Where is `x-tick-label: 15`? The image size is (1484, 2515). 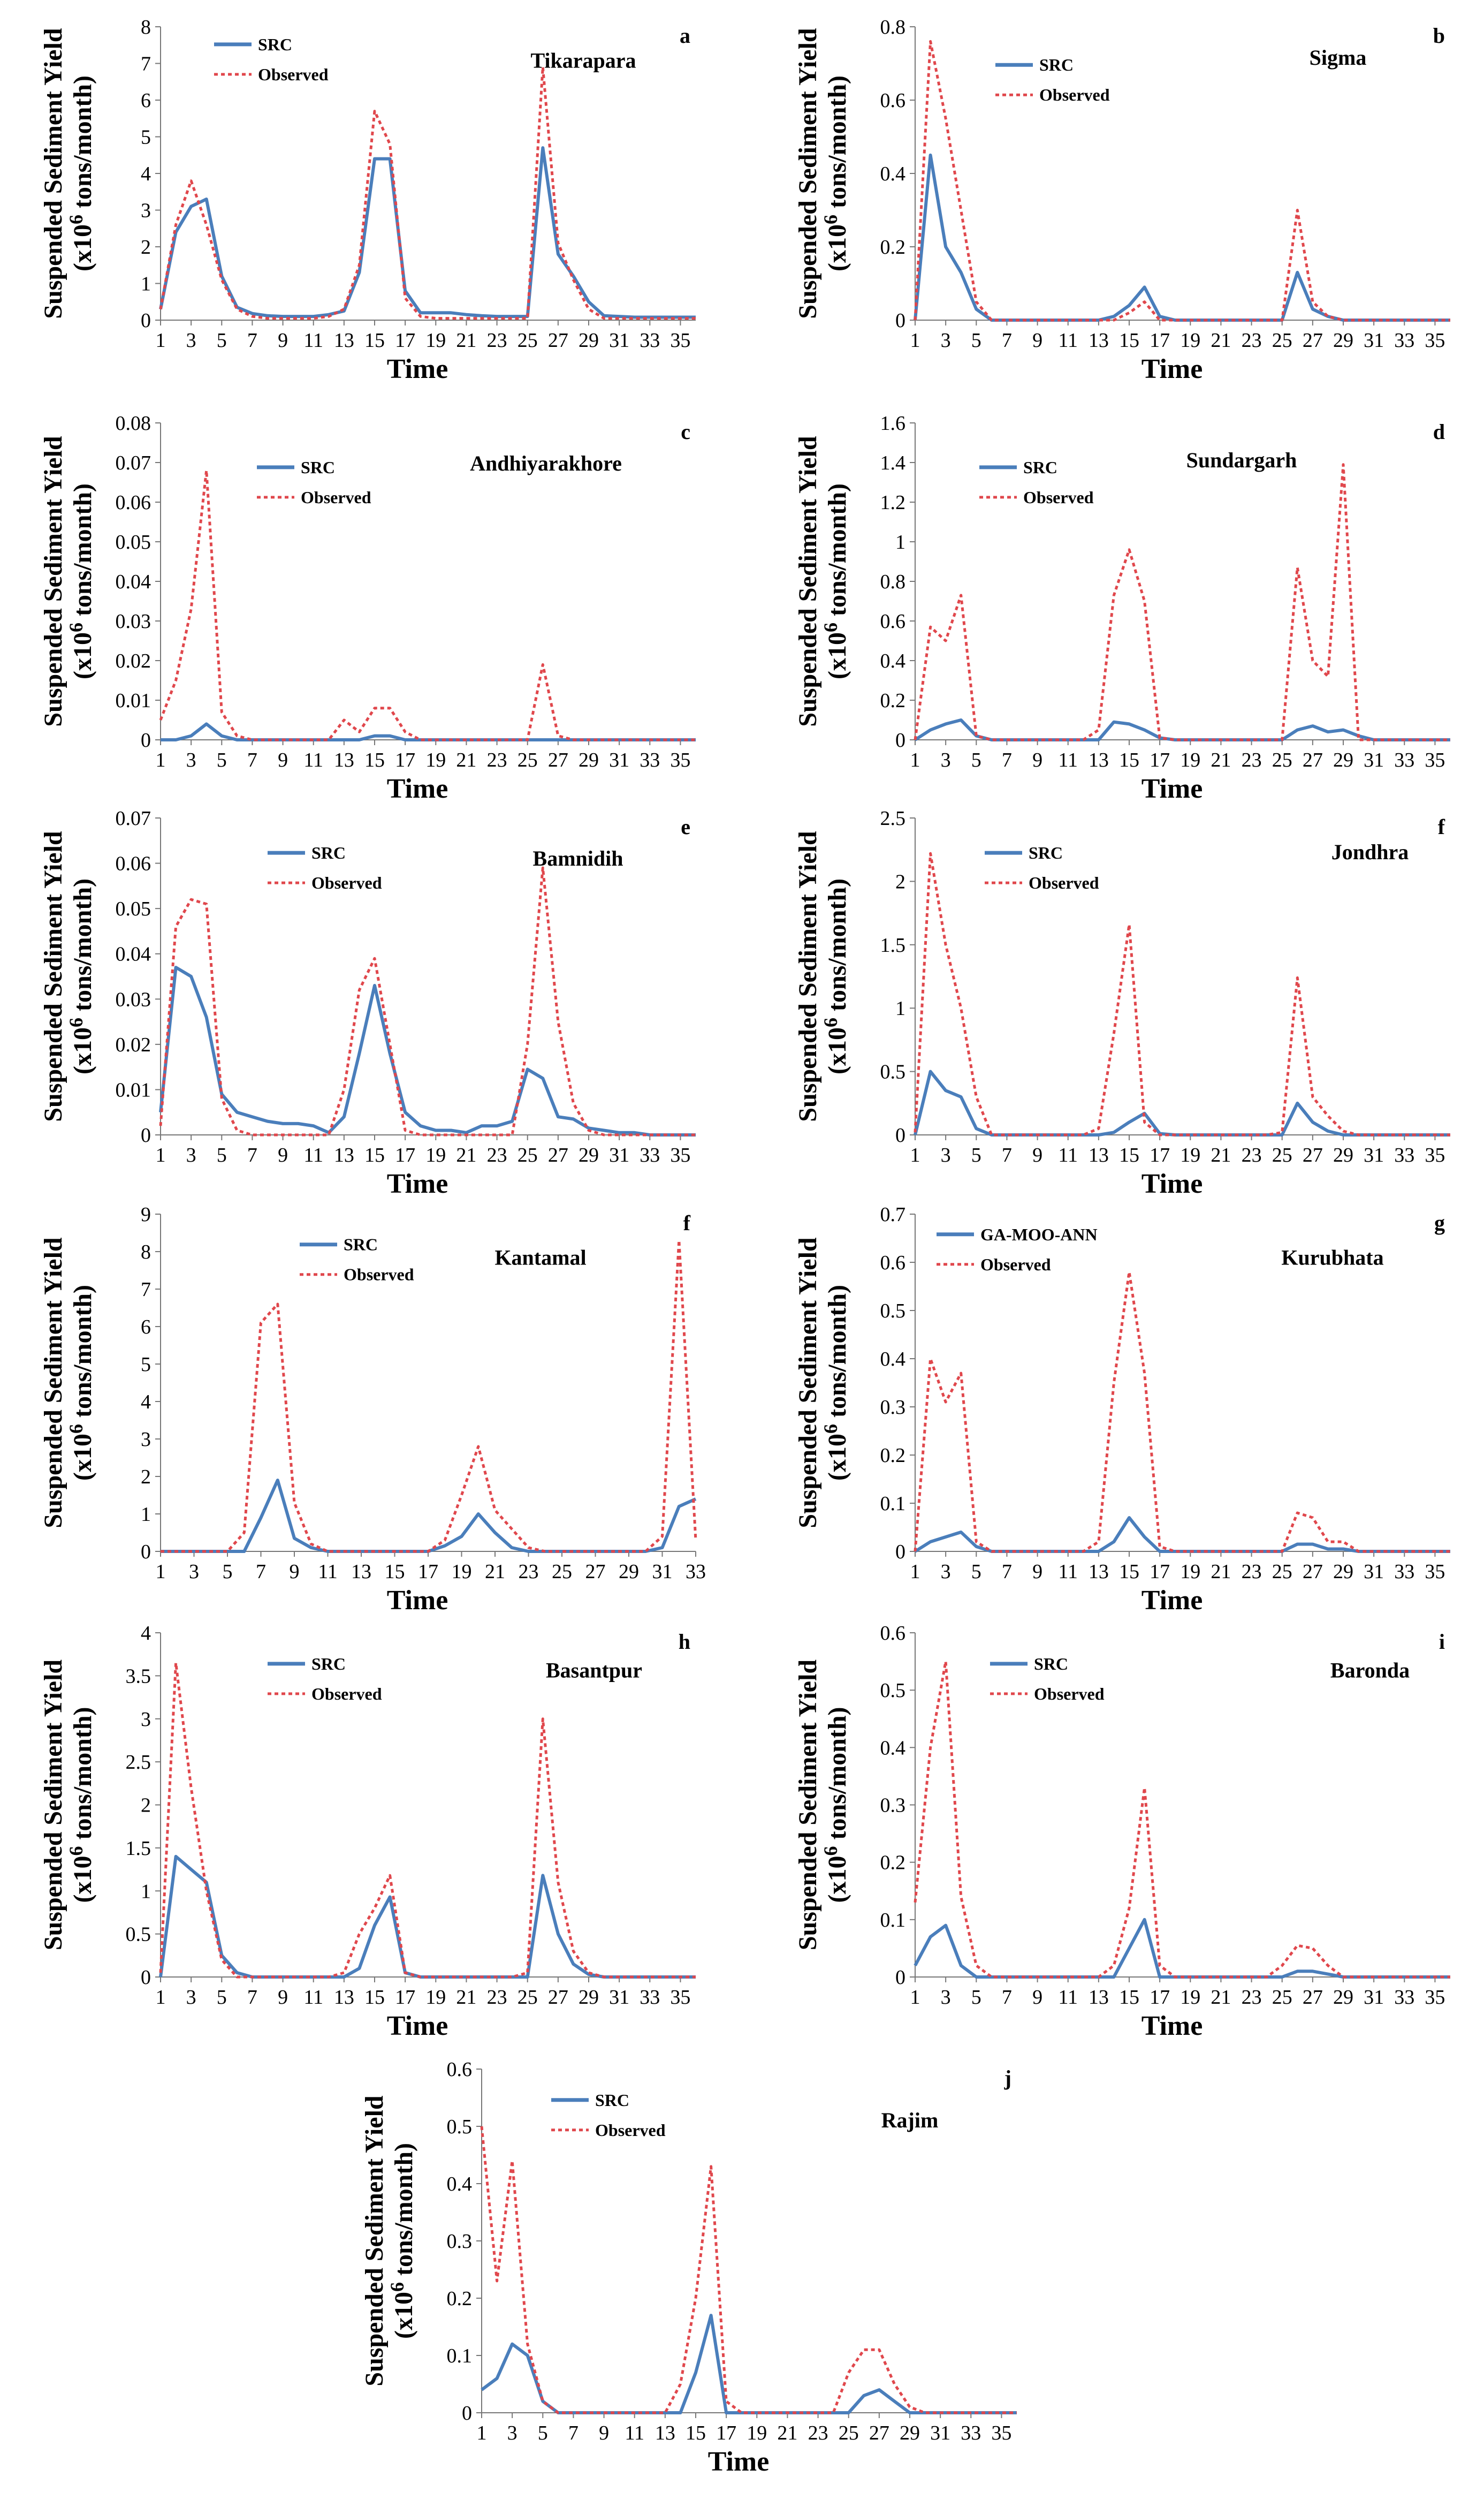
x-tick-label: 15 is located at coordinates (1129, 1997).